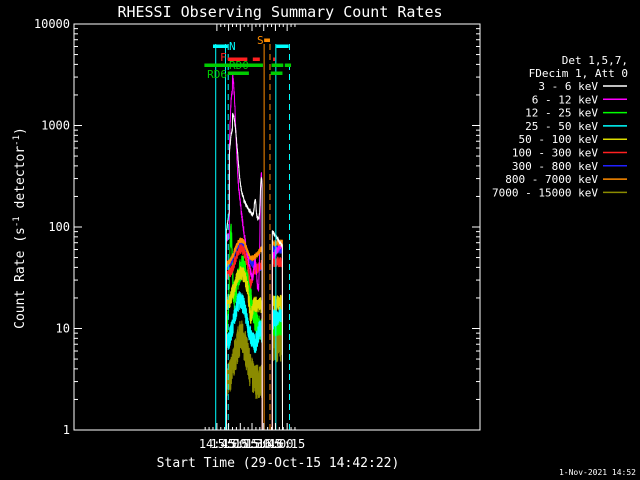 Image resolution: width=640 pixels, height=480 pixels. I want to click on flag-bar-S, so click(267, 40).